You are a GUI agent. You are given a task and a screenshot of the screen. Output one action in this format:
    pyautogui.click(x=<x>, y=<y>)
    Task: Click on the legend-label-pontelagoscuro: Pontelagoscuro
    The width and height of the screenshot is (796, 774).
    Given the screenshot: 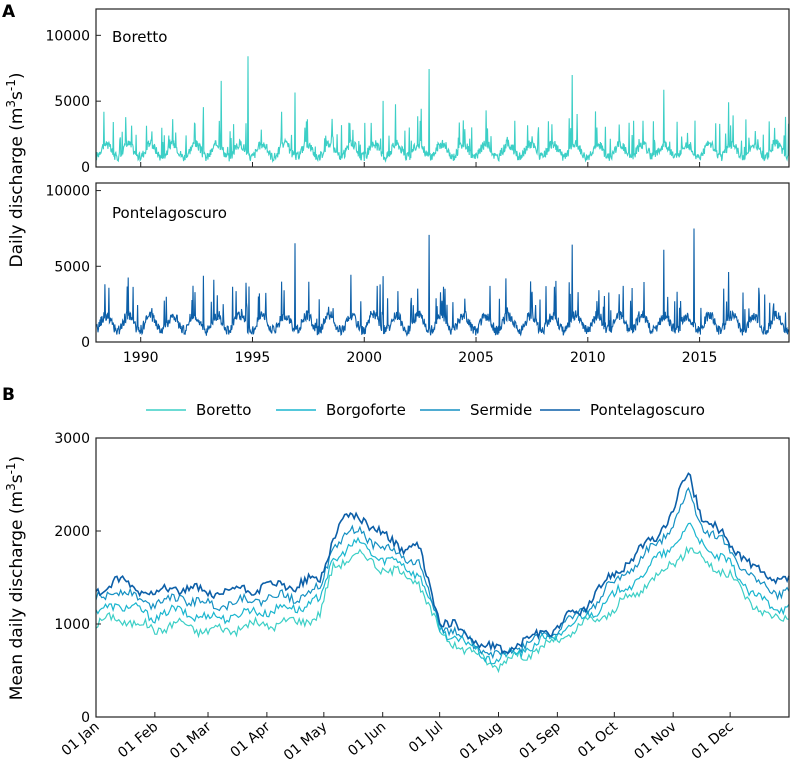 What is the action you would take?
    pyautogui.click(x=647, y=410)
    